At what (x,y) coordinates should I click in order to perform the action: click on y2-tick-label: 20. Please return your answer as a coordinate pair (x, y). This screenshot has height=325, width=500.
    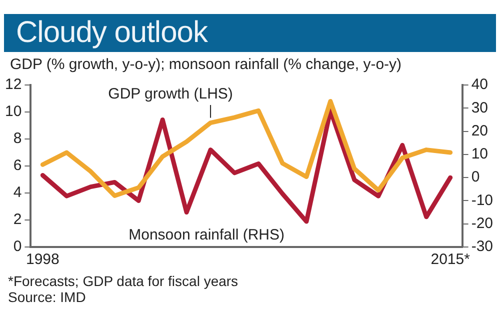
    Looking at the image, I should click on (479, 131).